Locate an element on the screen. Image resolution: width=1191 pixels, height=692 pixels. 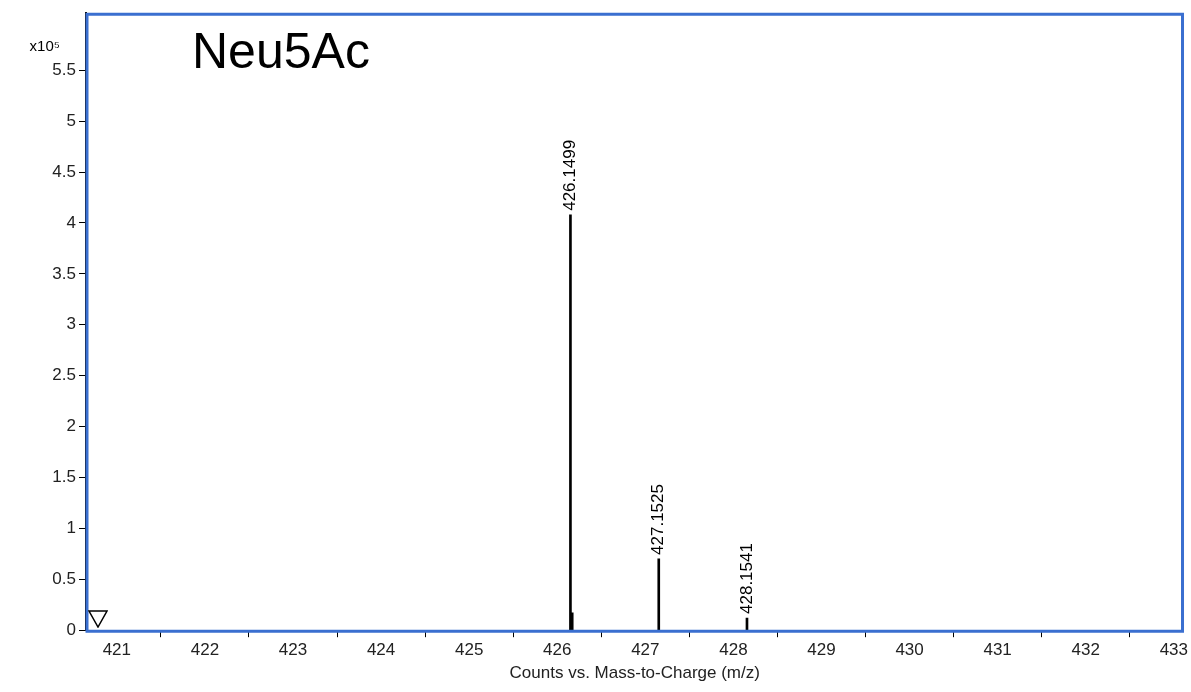
y-tick-label: 1.5 is located at coordinates (64, 477).